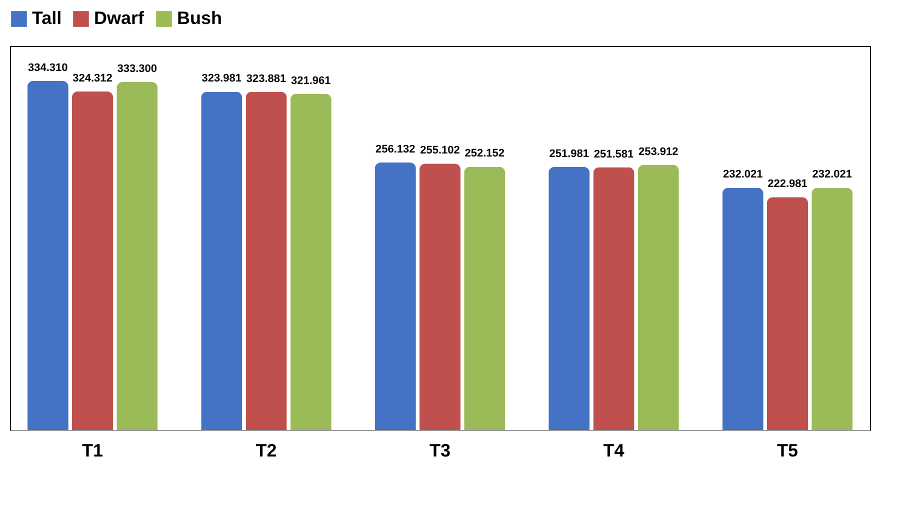  What do you see at coordinates (569, 154) in the screenshot?
I see `data-label: 251.981` at bounding box center [569, 154].